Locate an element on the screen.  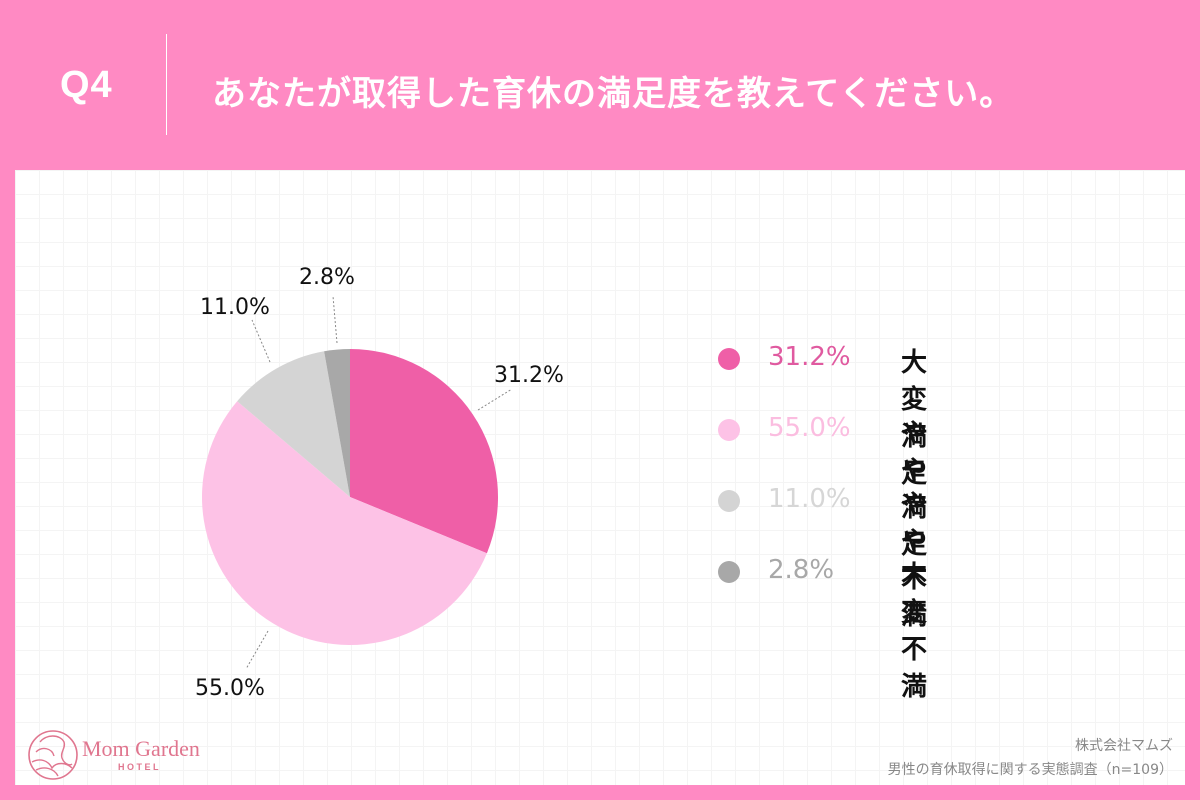
slice-label-somewhat-dissatisfied: 11.0% is located at coordinates (235, 307).